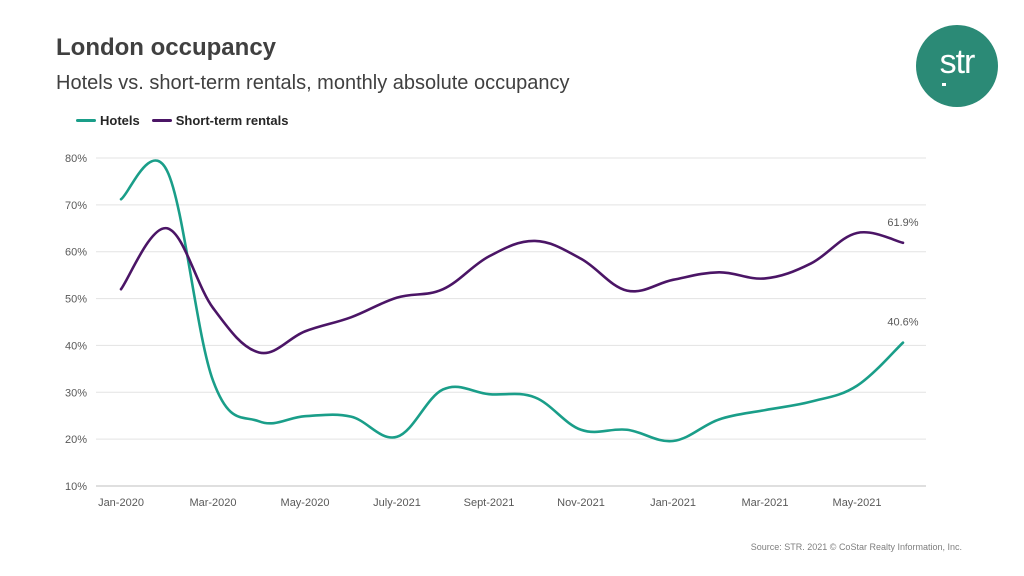 The width and height of the screenshot is (1024, 576). What do you see at coordinates (232, 120) in the screenshot?
I see `legend-label-short-term-rentals: Short-term rentals` at bounding box center [232, 120].